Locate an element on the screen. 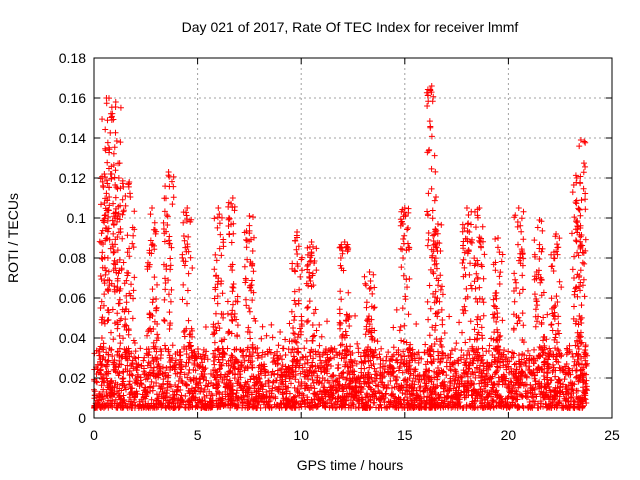 This screenshot has width=640, height=480. y-tick-label: 0.1 is located at coordinates (77, 218).